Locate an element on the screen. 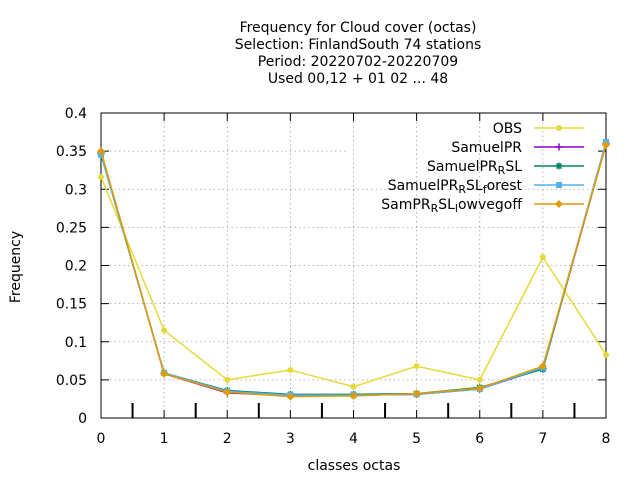 The width and height of the screenshot is (640, 480). y-tick-label: 0.2 is located at coordinates (76, 267).